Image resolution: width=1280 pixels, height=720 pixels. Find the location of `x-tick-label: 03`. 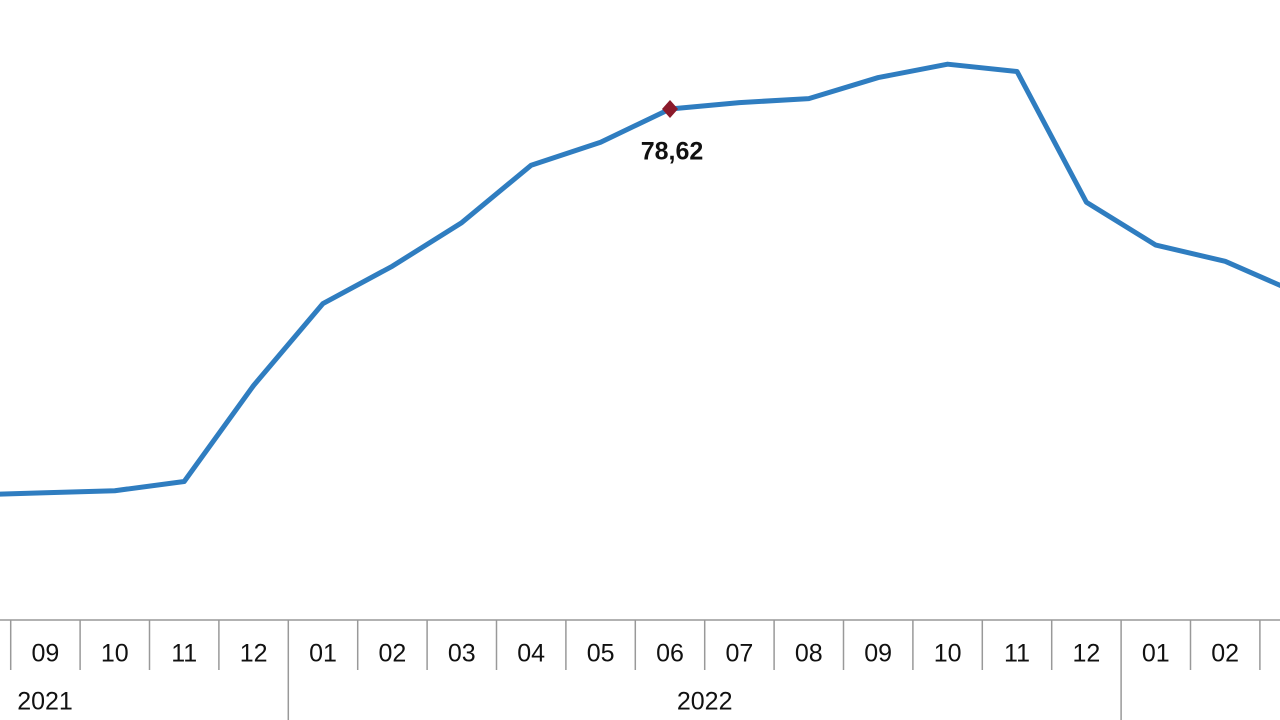

x-tick-label: 03 is located at coordinates (462, 654).